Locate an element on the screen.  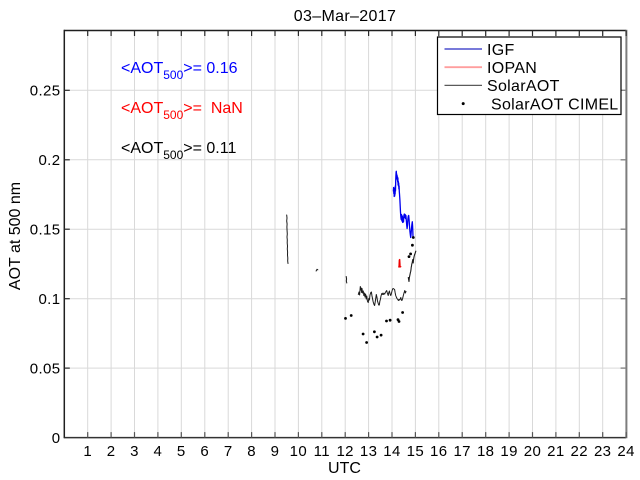
svg-text: 18 is located at coordinates (486, 451).